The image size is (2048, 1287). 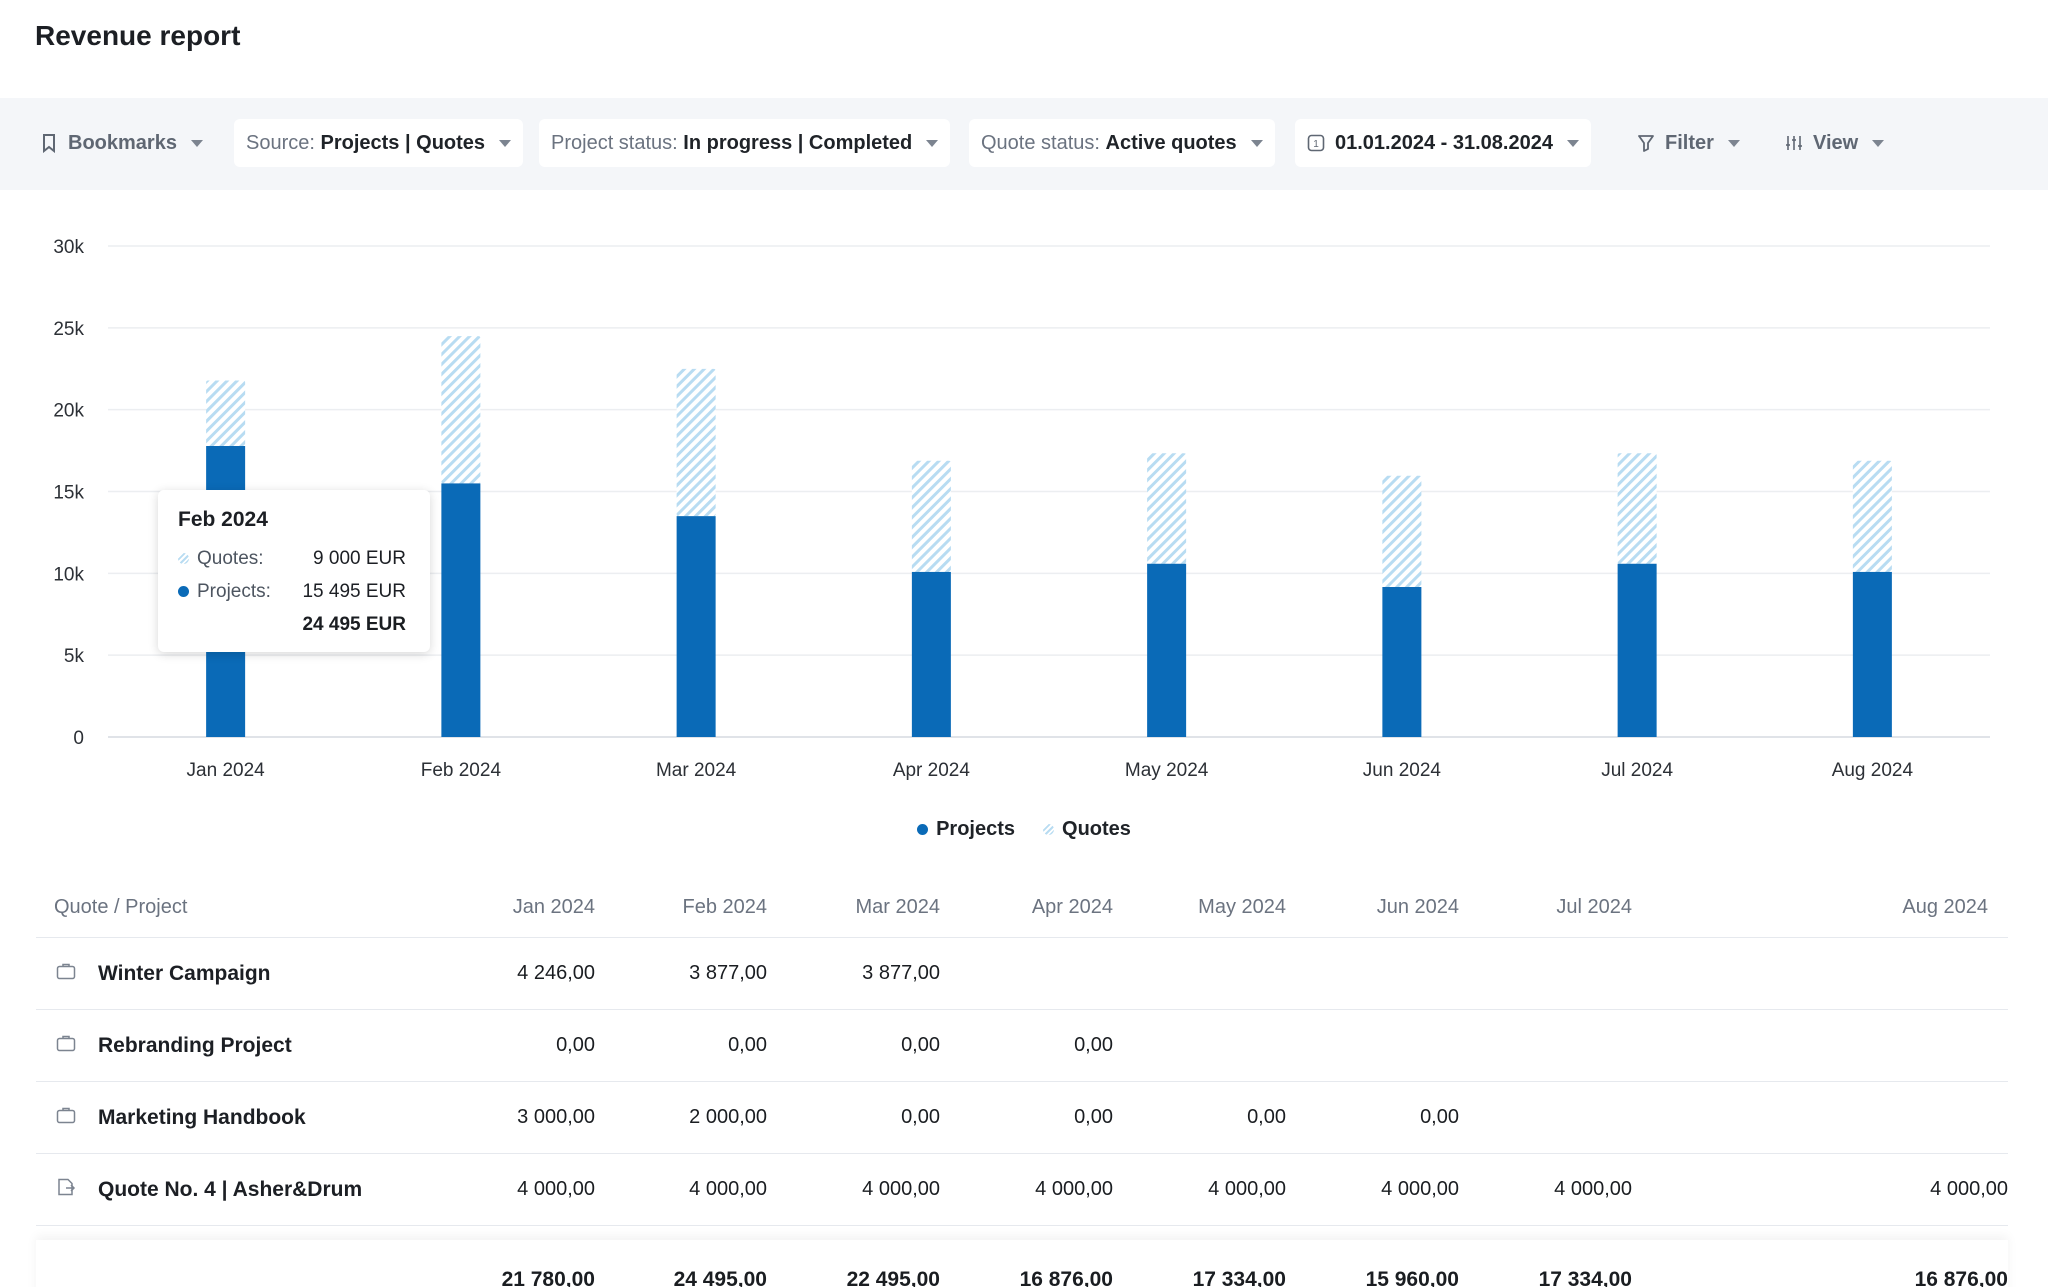 I want to click on table-cell: 3 877,00, so click(x=901, y=973).